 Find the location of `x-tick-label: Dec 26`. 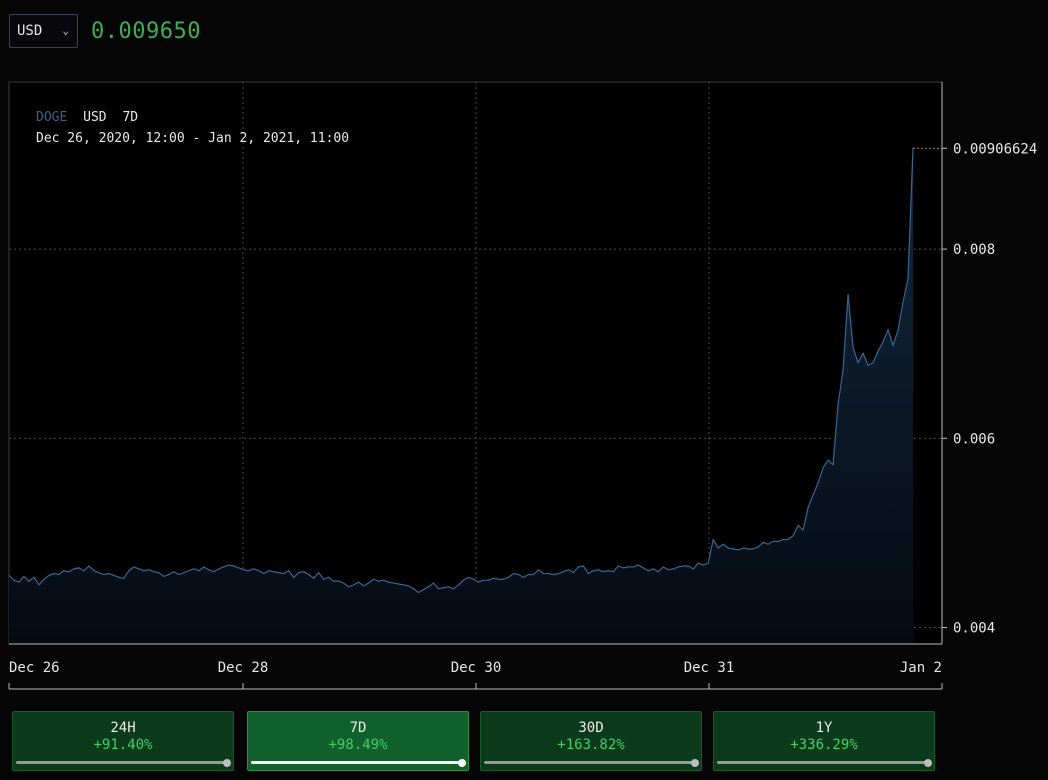

x-tick-label: Dec 26 is located at coordinates (34, 668).